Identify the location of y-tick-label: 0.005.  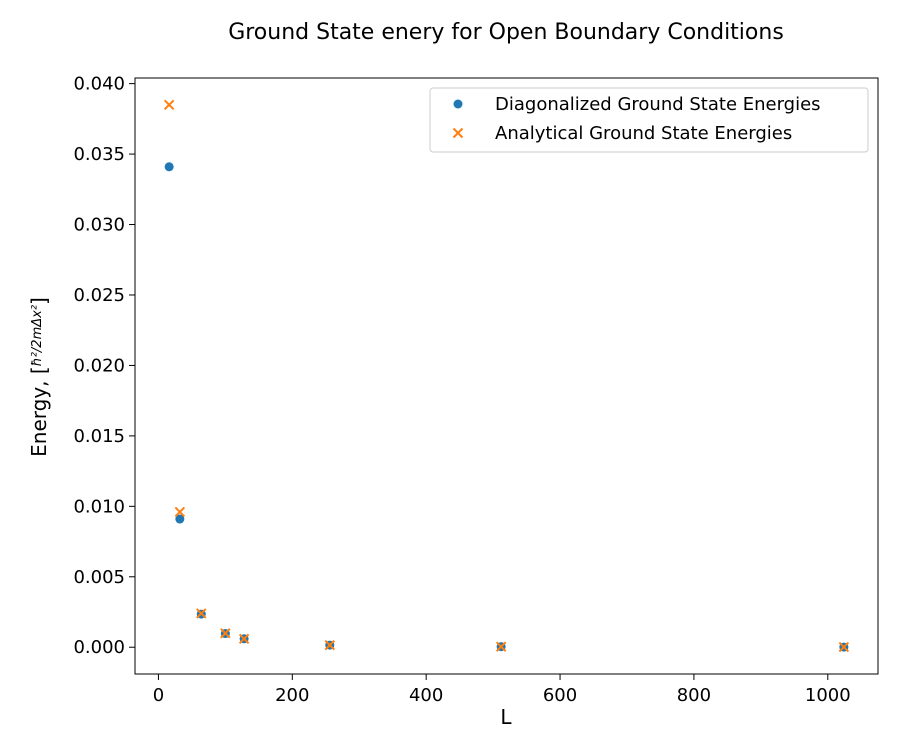
(99, 577).